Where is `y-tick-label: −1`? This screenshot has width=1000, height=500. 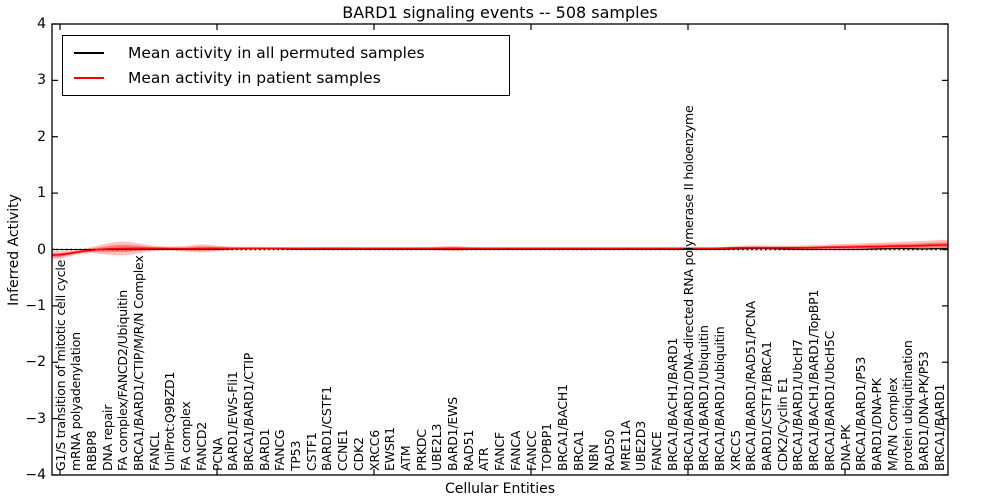
y-tick-label: −1 is located at coordinates (35, 305).